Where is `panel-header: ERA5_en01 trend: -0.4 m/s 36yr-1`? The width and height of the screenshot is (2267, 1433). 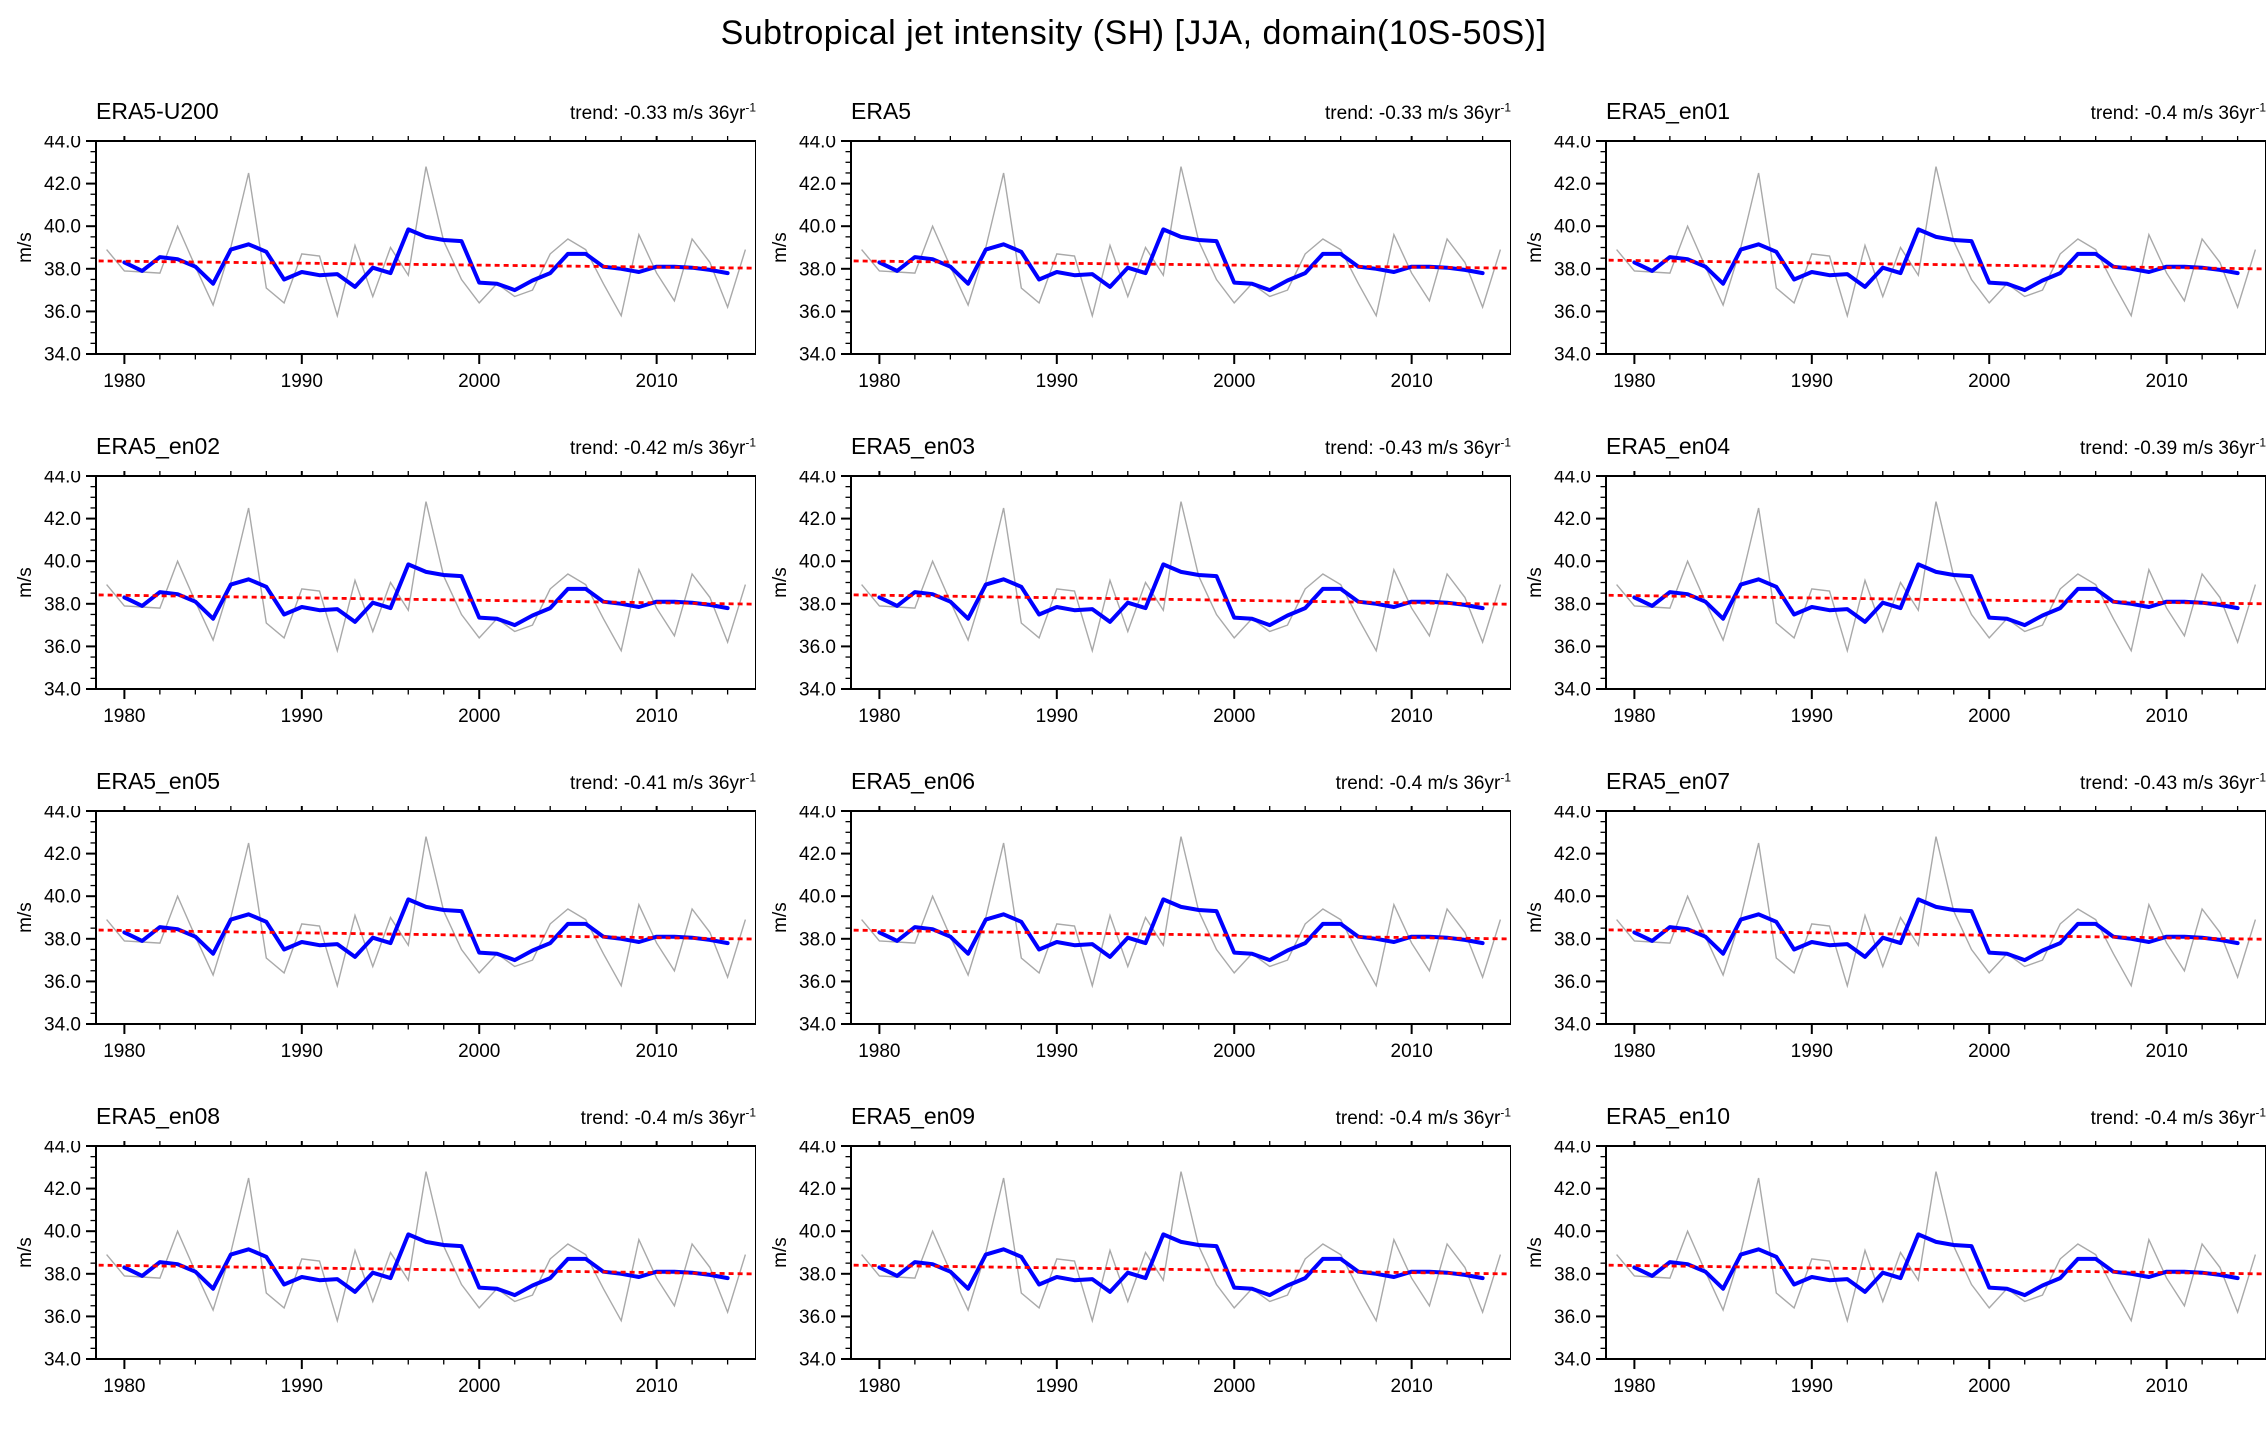 panel-header: ERA5_en01 trend: -0.4 m/s 36yr-1 is located at coordinates (1936, 111).